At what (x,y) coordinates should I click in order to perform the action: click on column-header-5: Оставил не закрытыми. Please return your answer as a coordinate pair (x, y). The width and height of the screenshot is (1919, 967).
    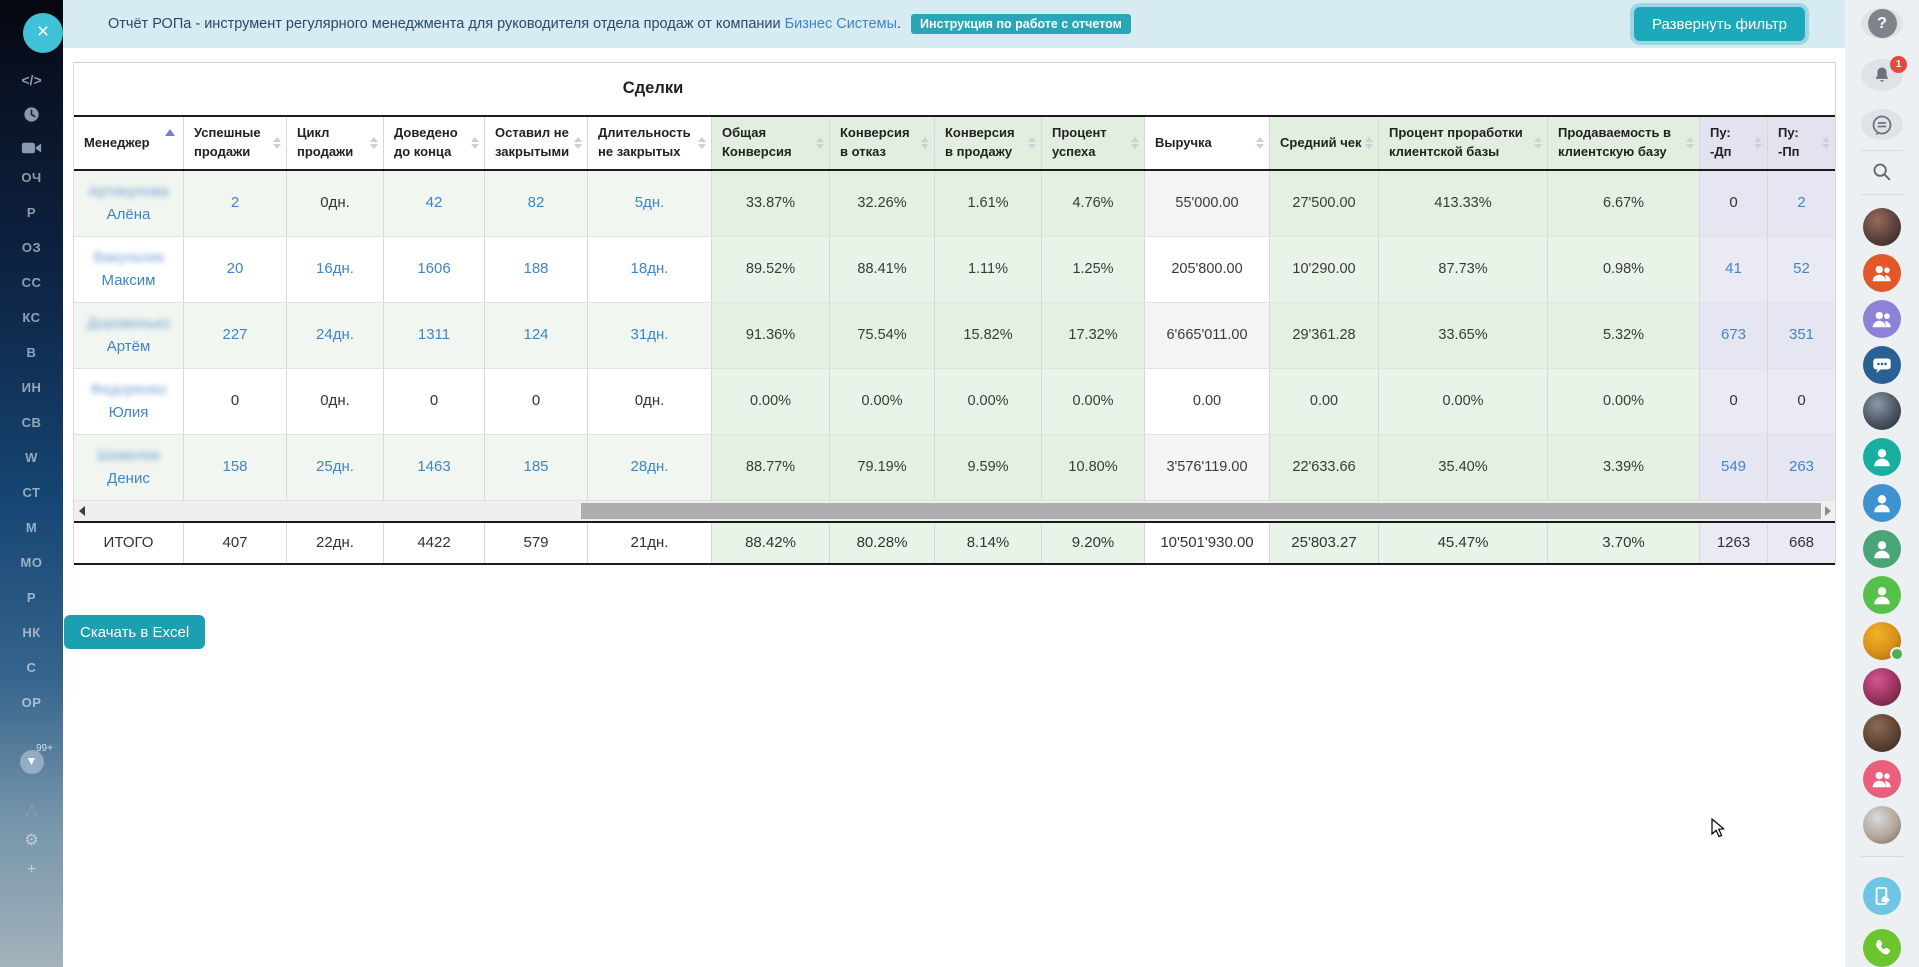
    Looking at the image, I should click on (536, 143).